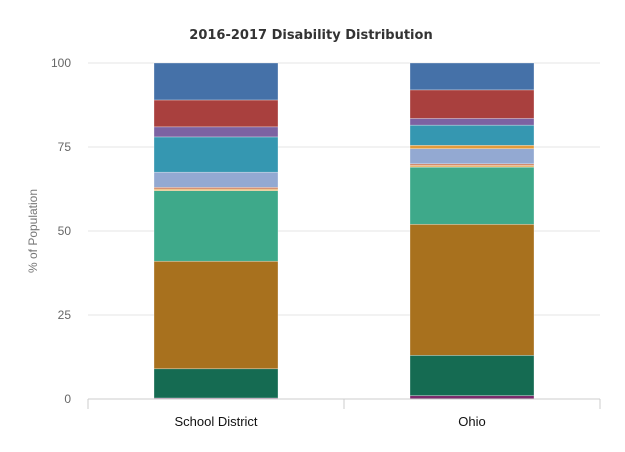  What do you see at coordinates (67, 399) in the screenshot?
I see `y-tick-label: 0` at bounding box center [67, 399].